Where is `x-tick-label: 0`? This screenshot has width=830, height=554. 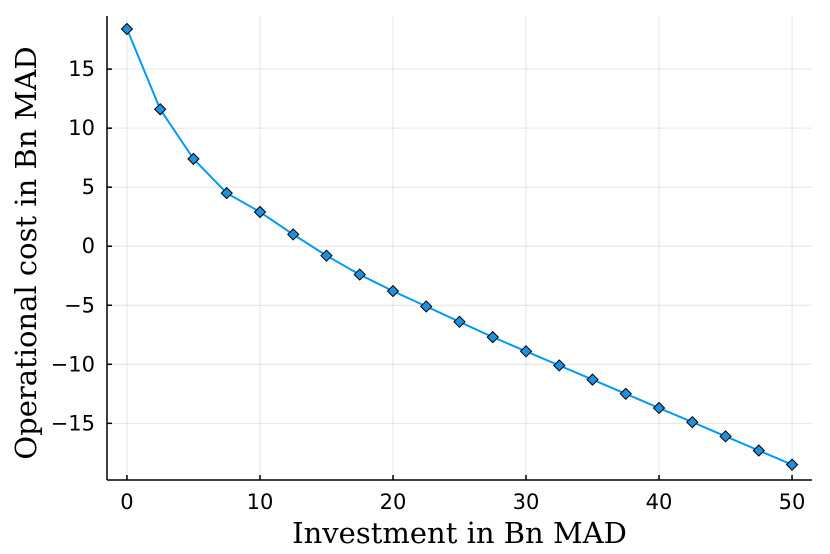 x-tick-label: 0 is located at coordinates (126, 502).